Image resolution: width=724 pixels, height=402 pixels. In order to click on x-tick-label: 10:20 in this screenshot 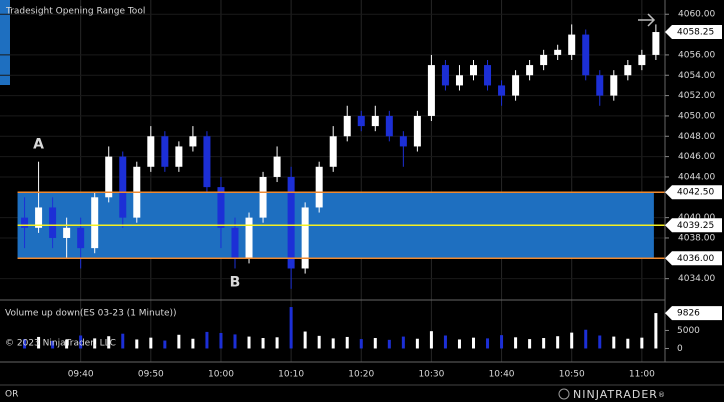, I will do `click(361, 375)`.